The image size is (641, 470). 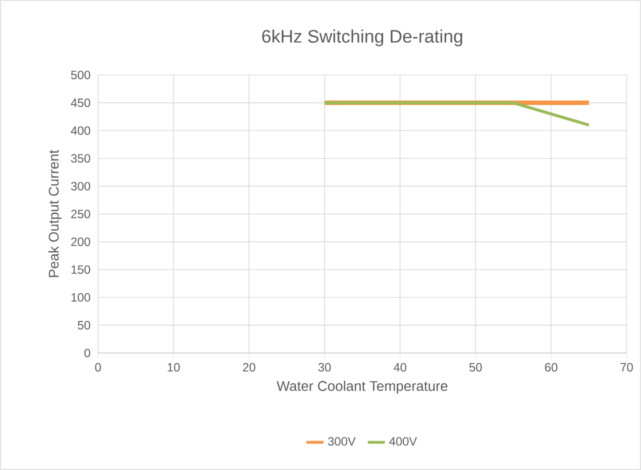 What do you see at coordinates (98, 367) in the screenshot?
I see `x-tick-label: 0` at bounding box center [98, 367].